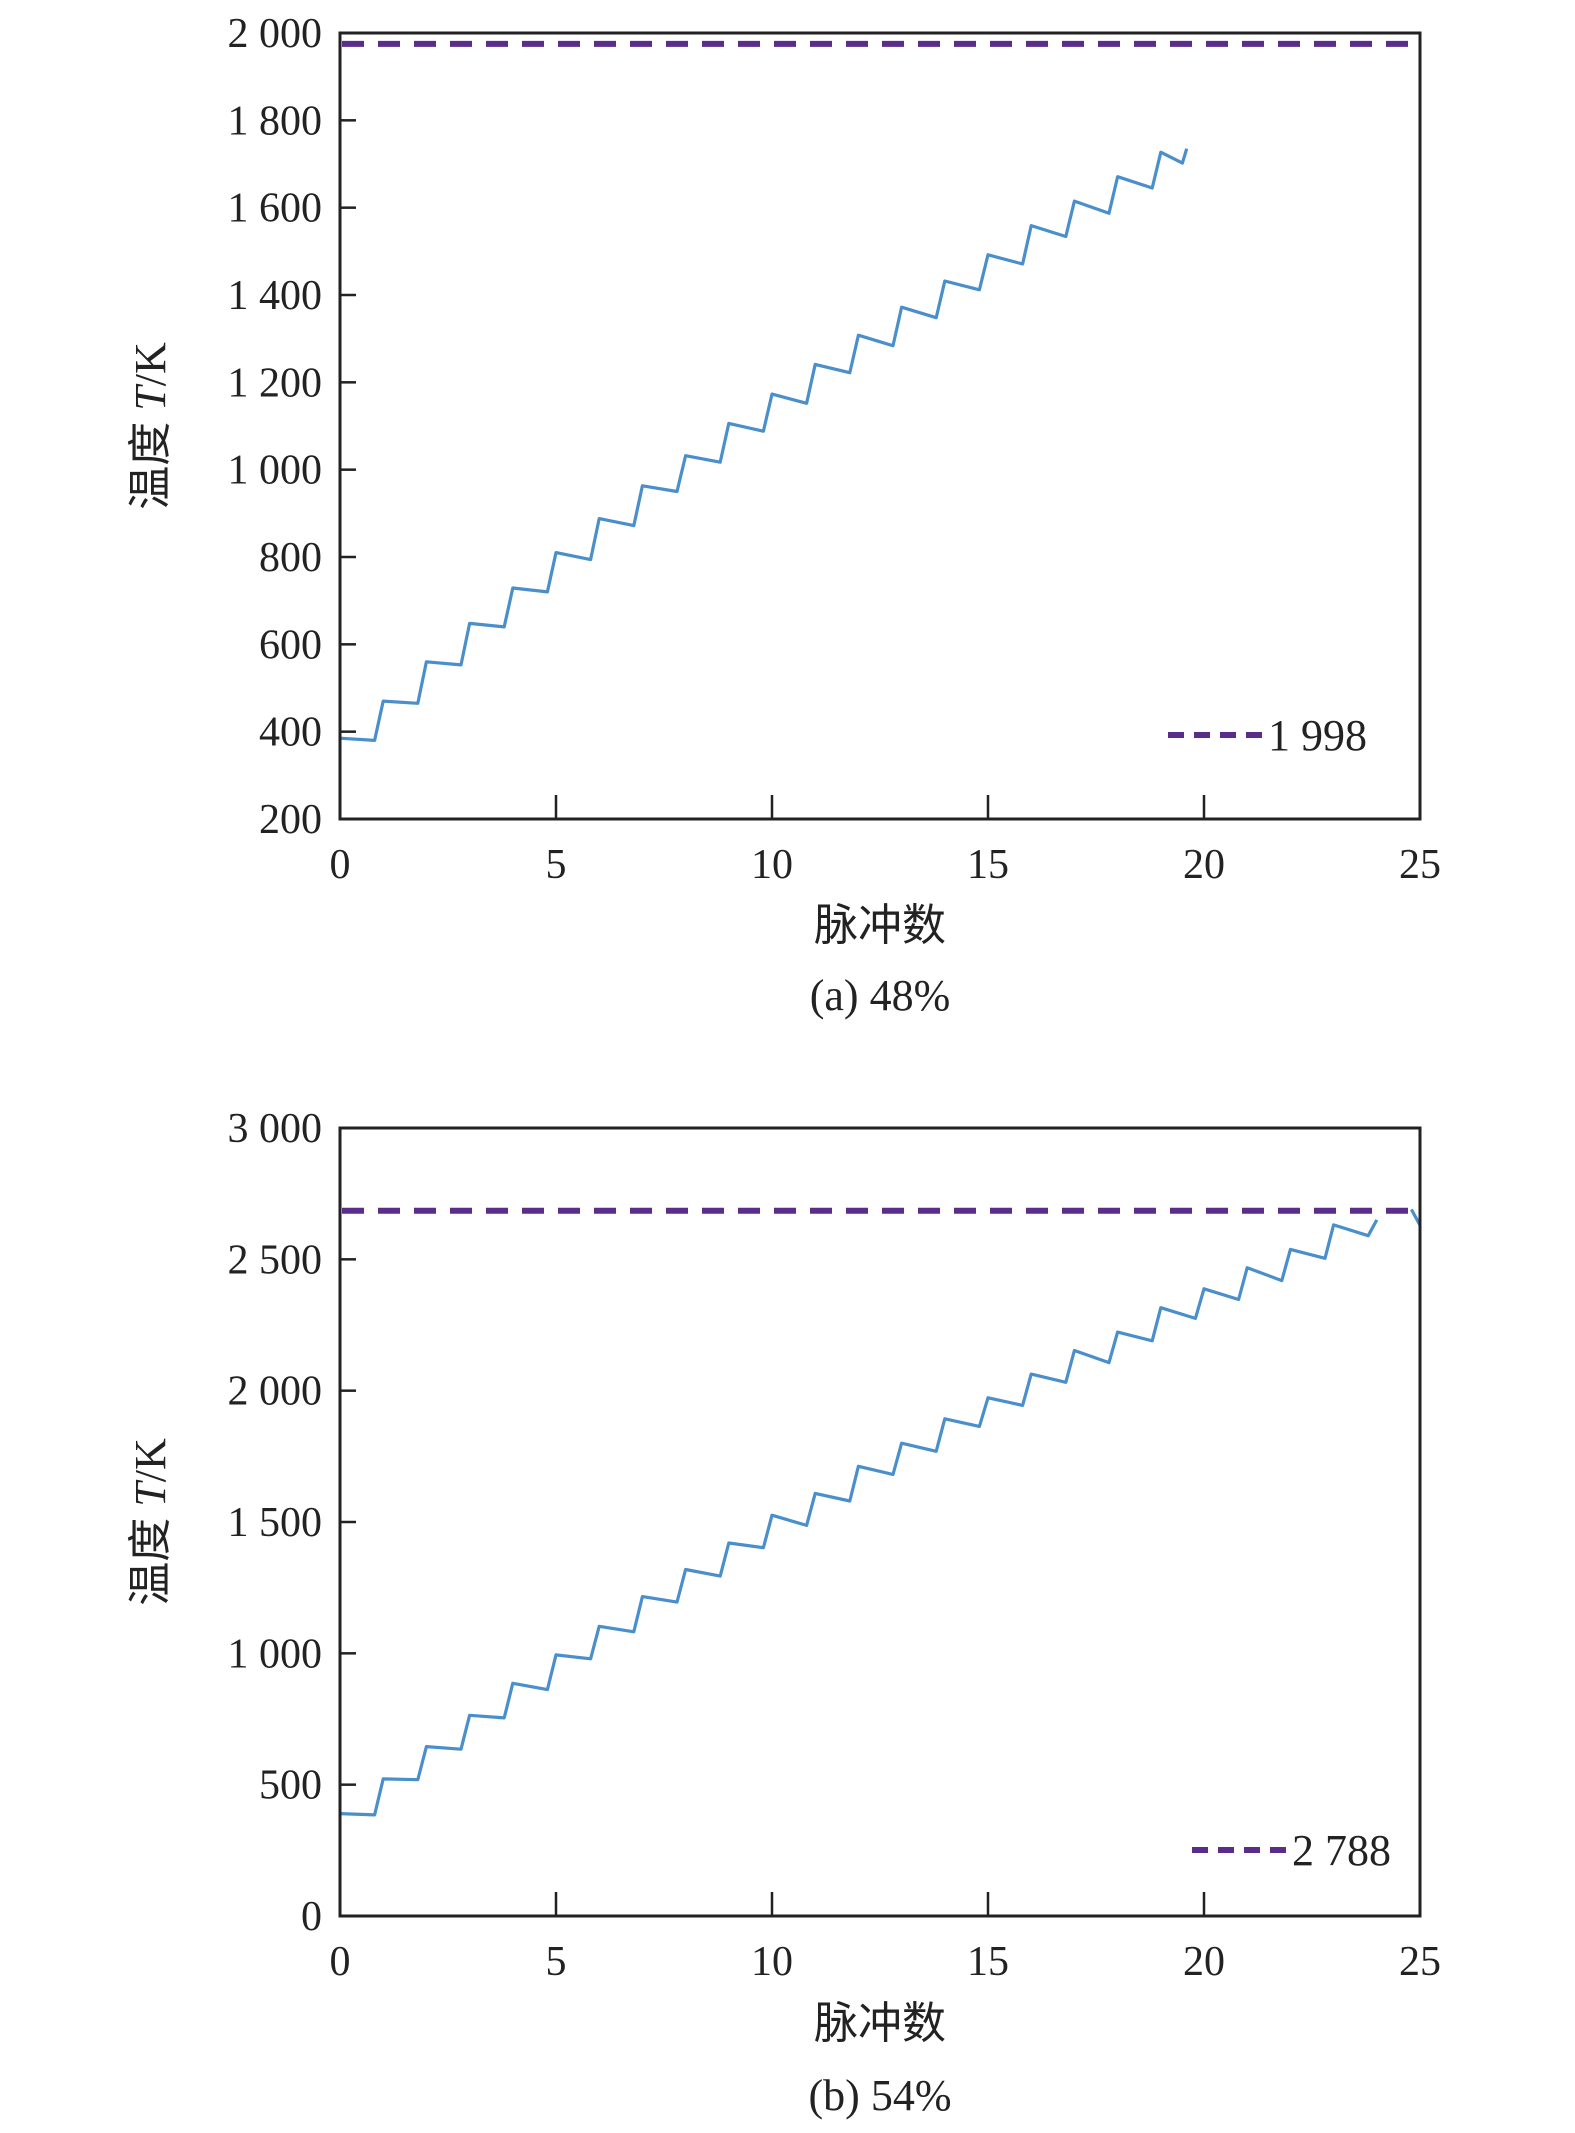 The width and height of the screenshot is (1575, 2133). Describe the element at coordinates (290, 645) in the screenshot. I see `y-tick-label: 600` at that location.